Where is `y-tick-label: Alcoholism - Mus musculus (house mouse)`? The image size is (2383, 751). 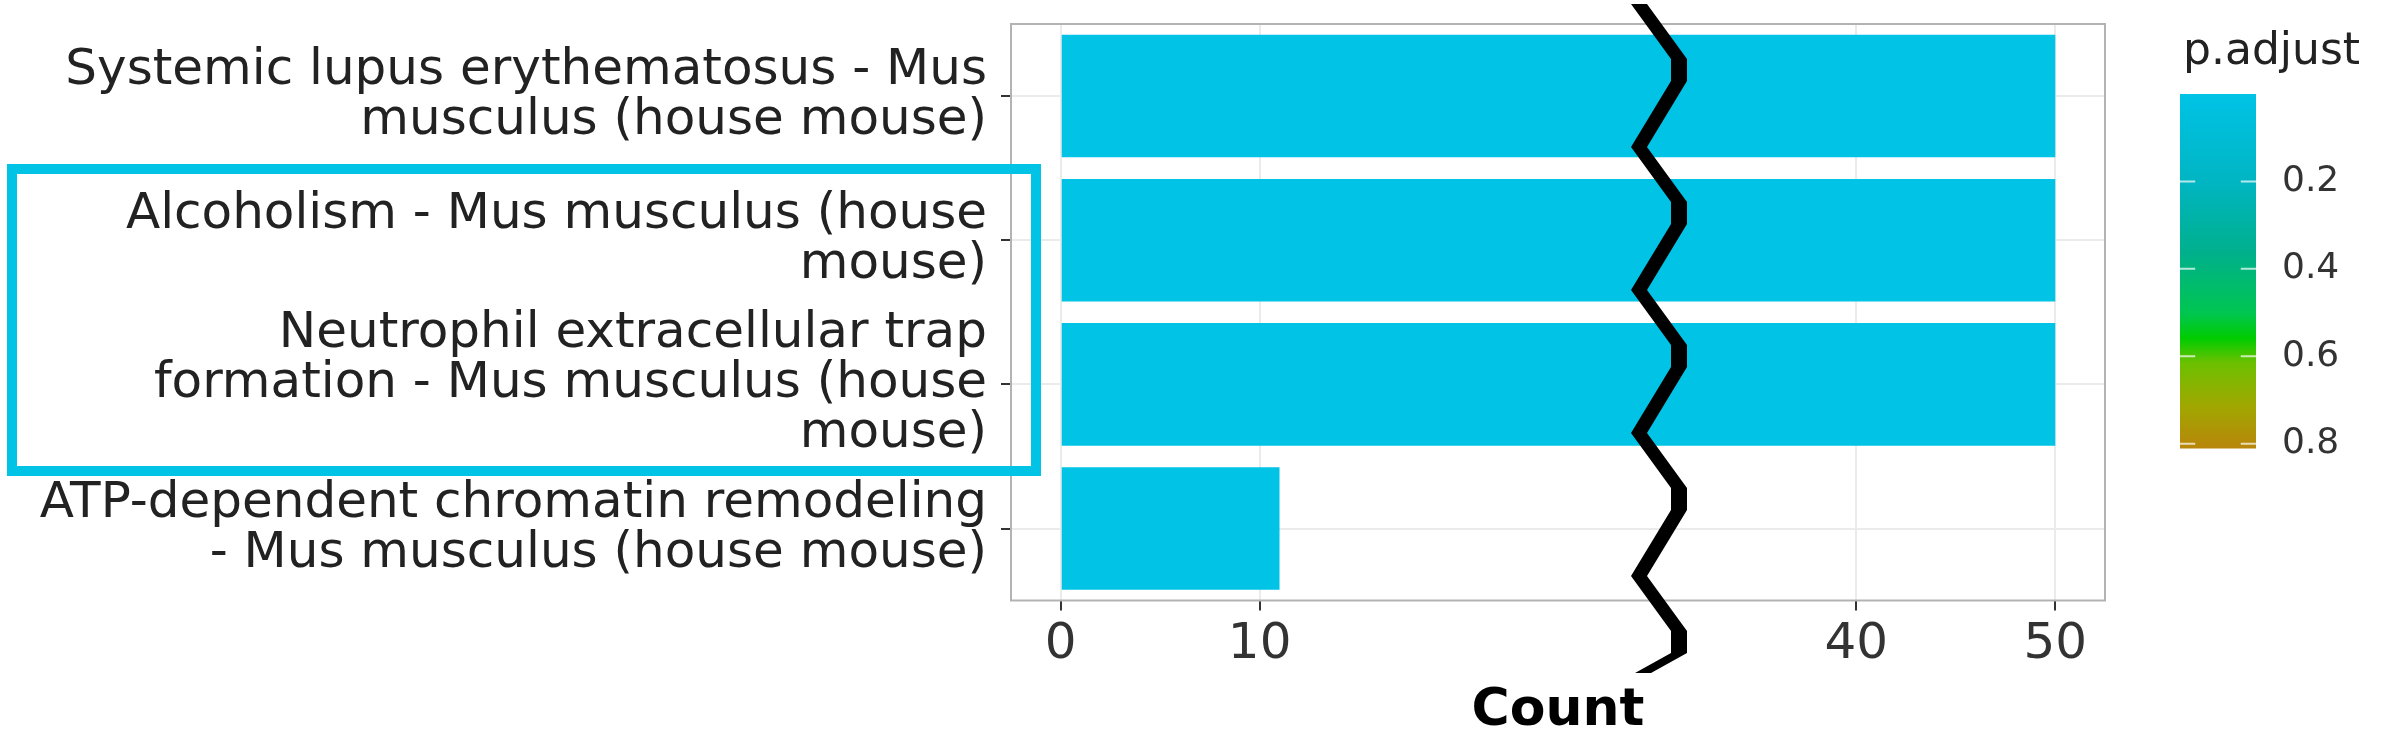 y-tick-label: Alcoholism - Mus musculus (house mouse) is located at coordinates (556, 236).